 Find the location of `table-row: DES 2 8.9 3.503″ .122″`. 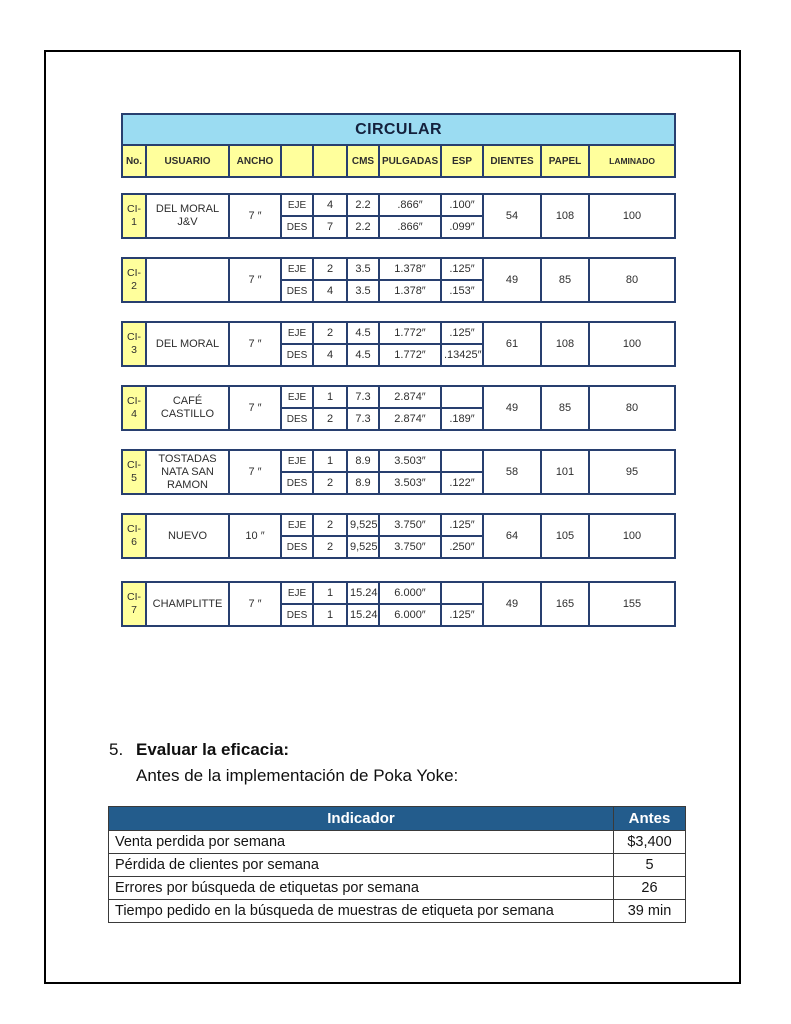

table-row: DES 2 8.9 3.503″ .122″ is located at coordinates (398, 483).